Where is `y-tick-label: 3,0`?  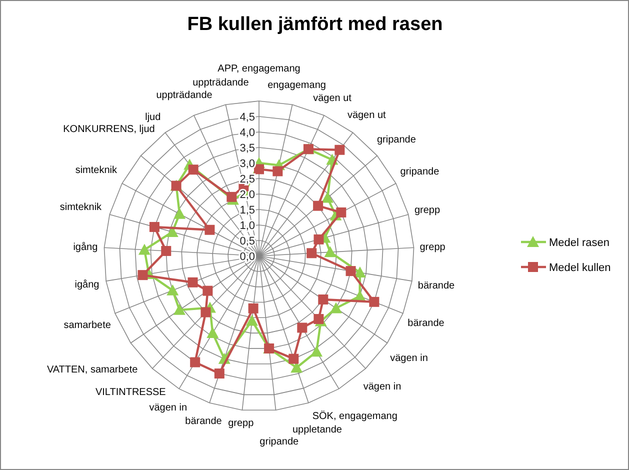 y-tick-label: 3,0 is located at coordinates (247, 164).